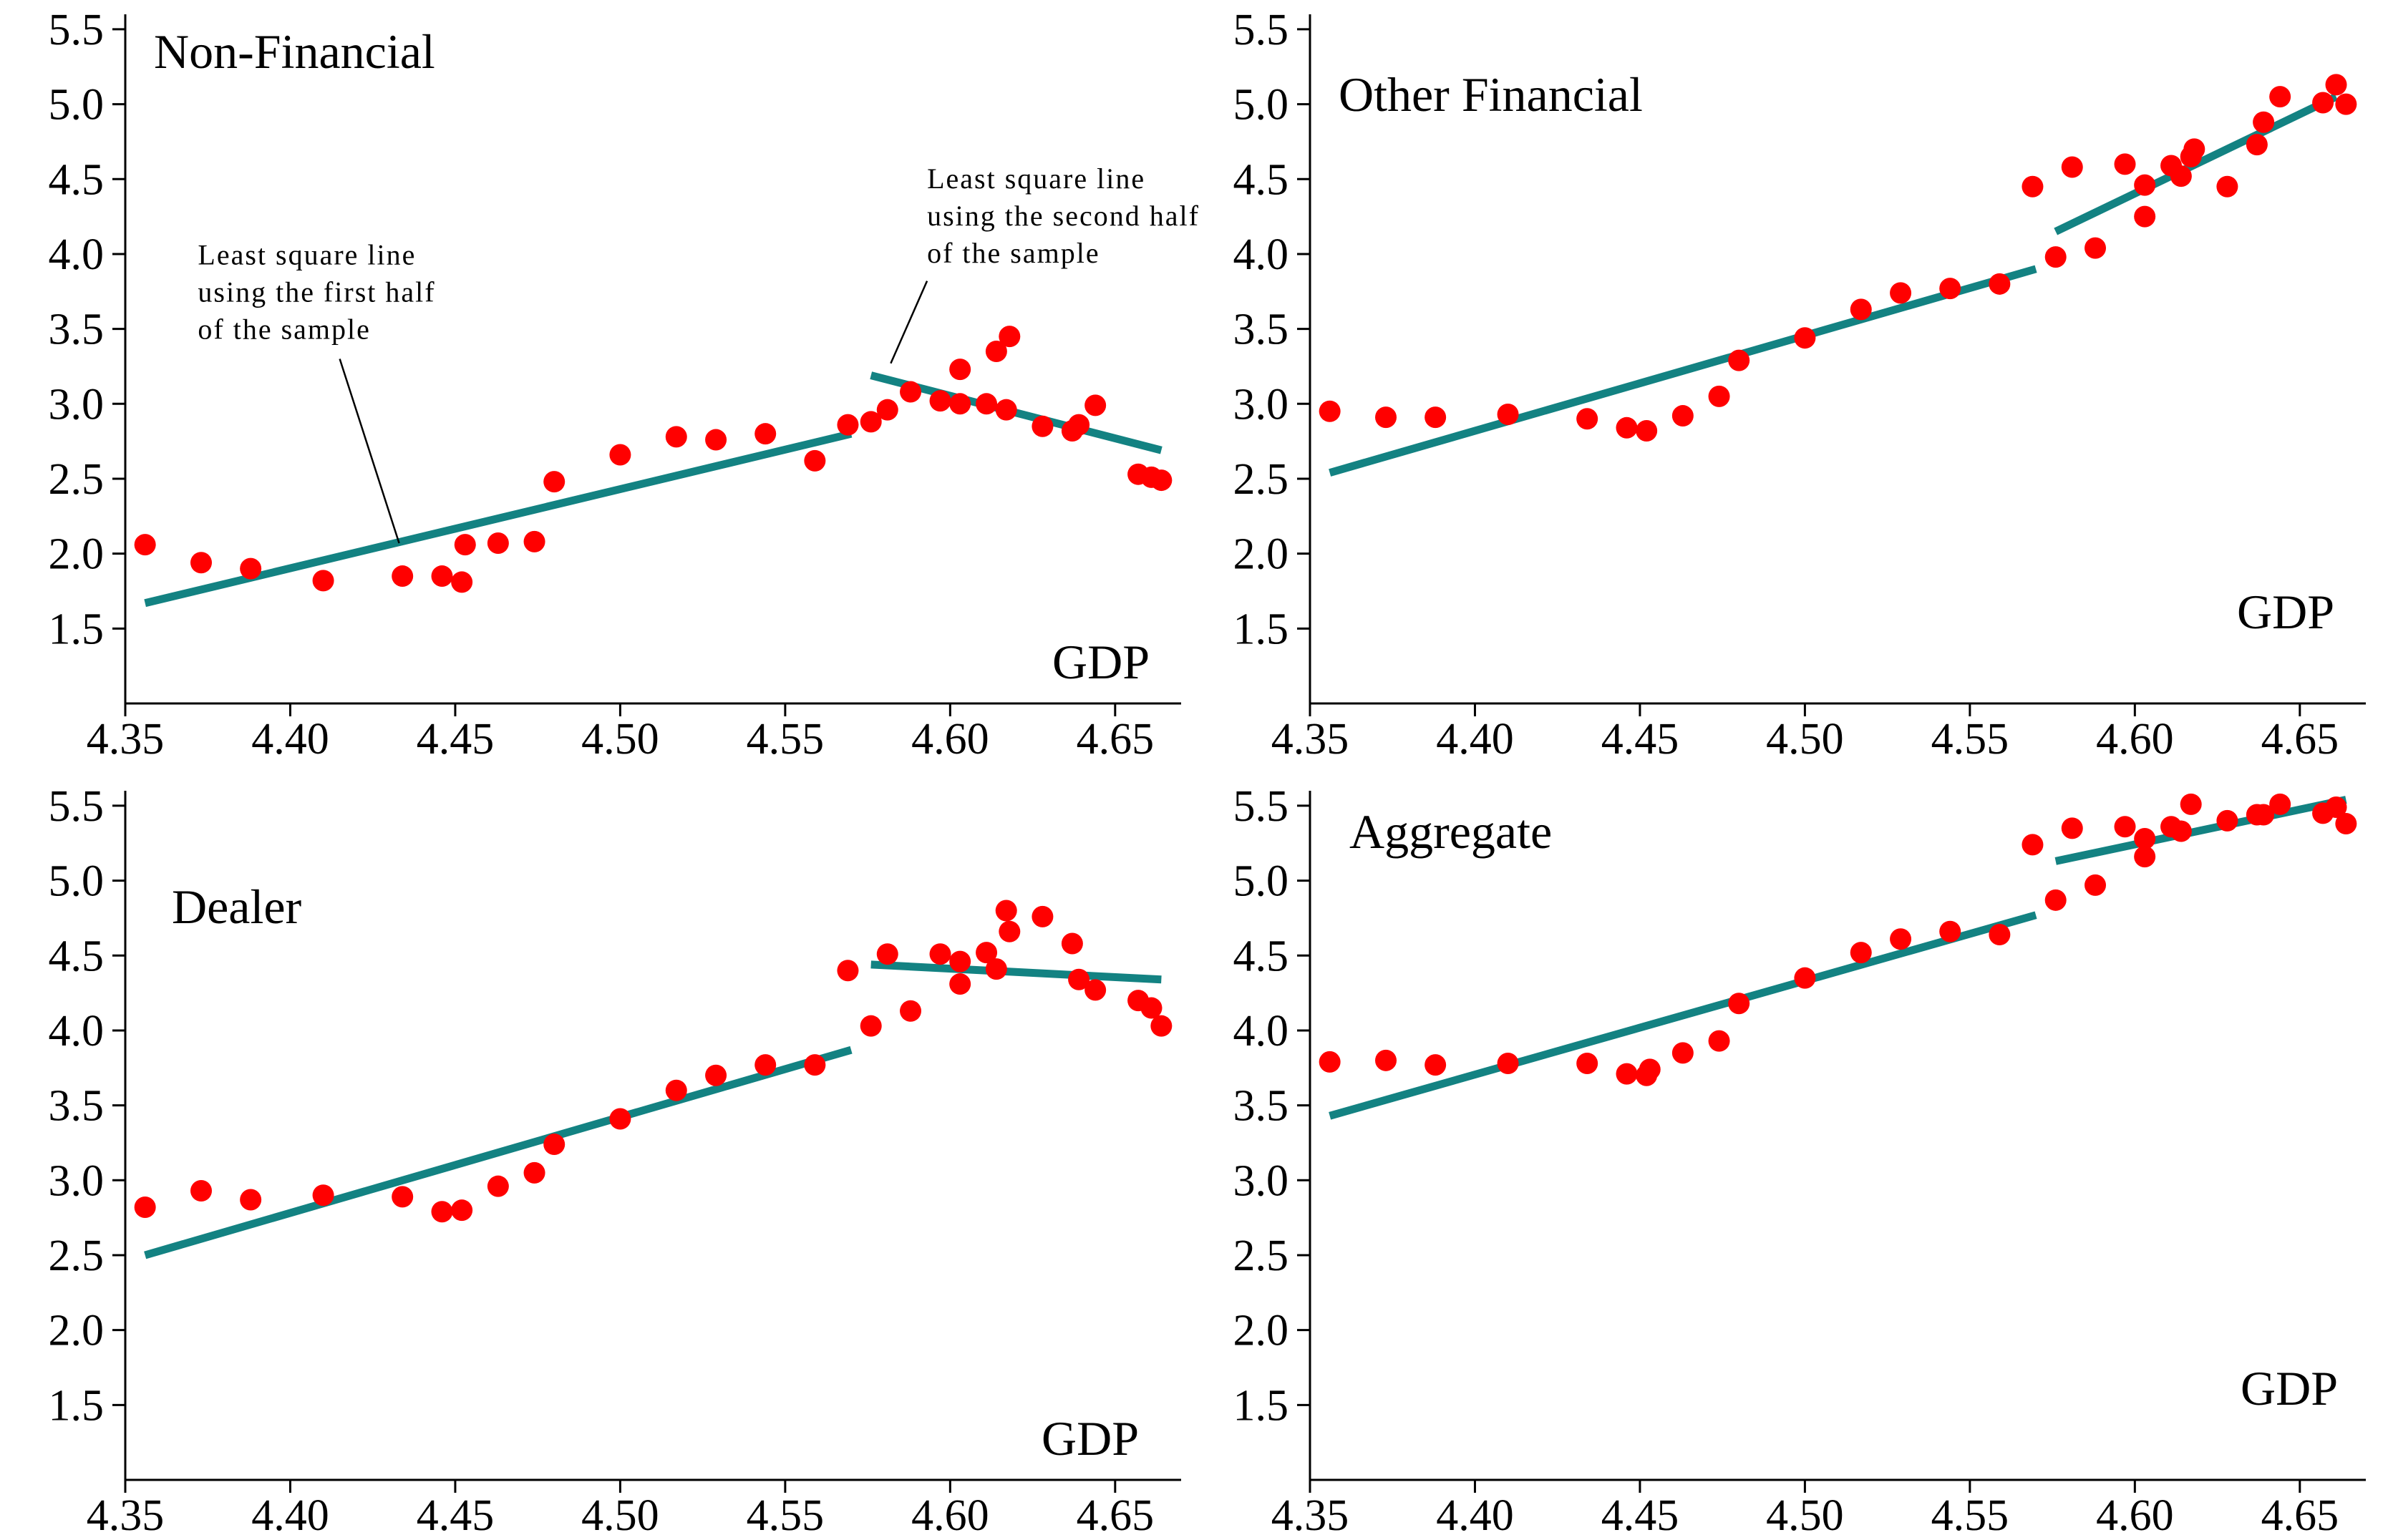 The width and height of the screenshot is (2383, 1540). I want to click on panel-title: Dealer, so click(237, 906).